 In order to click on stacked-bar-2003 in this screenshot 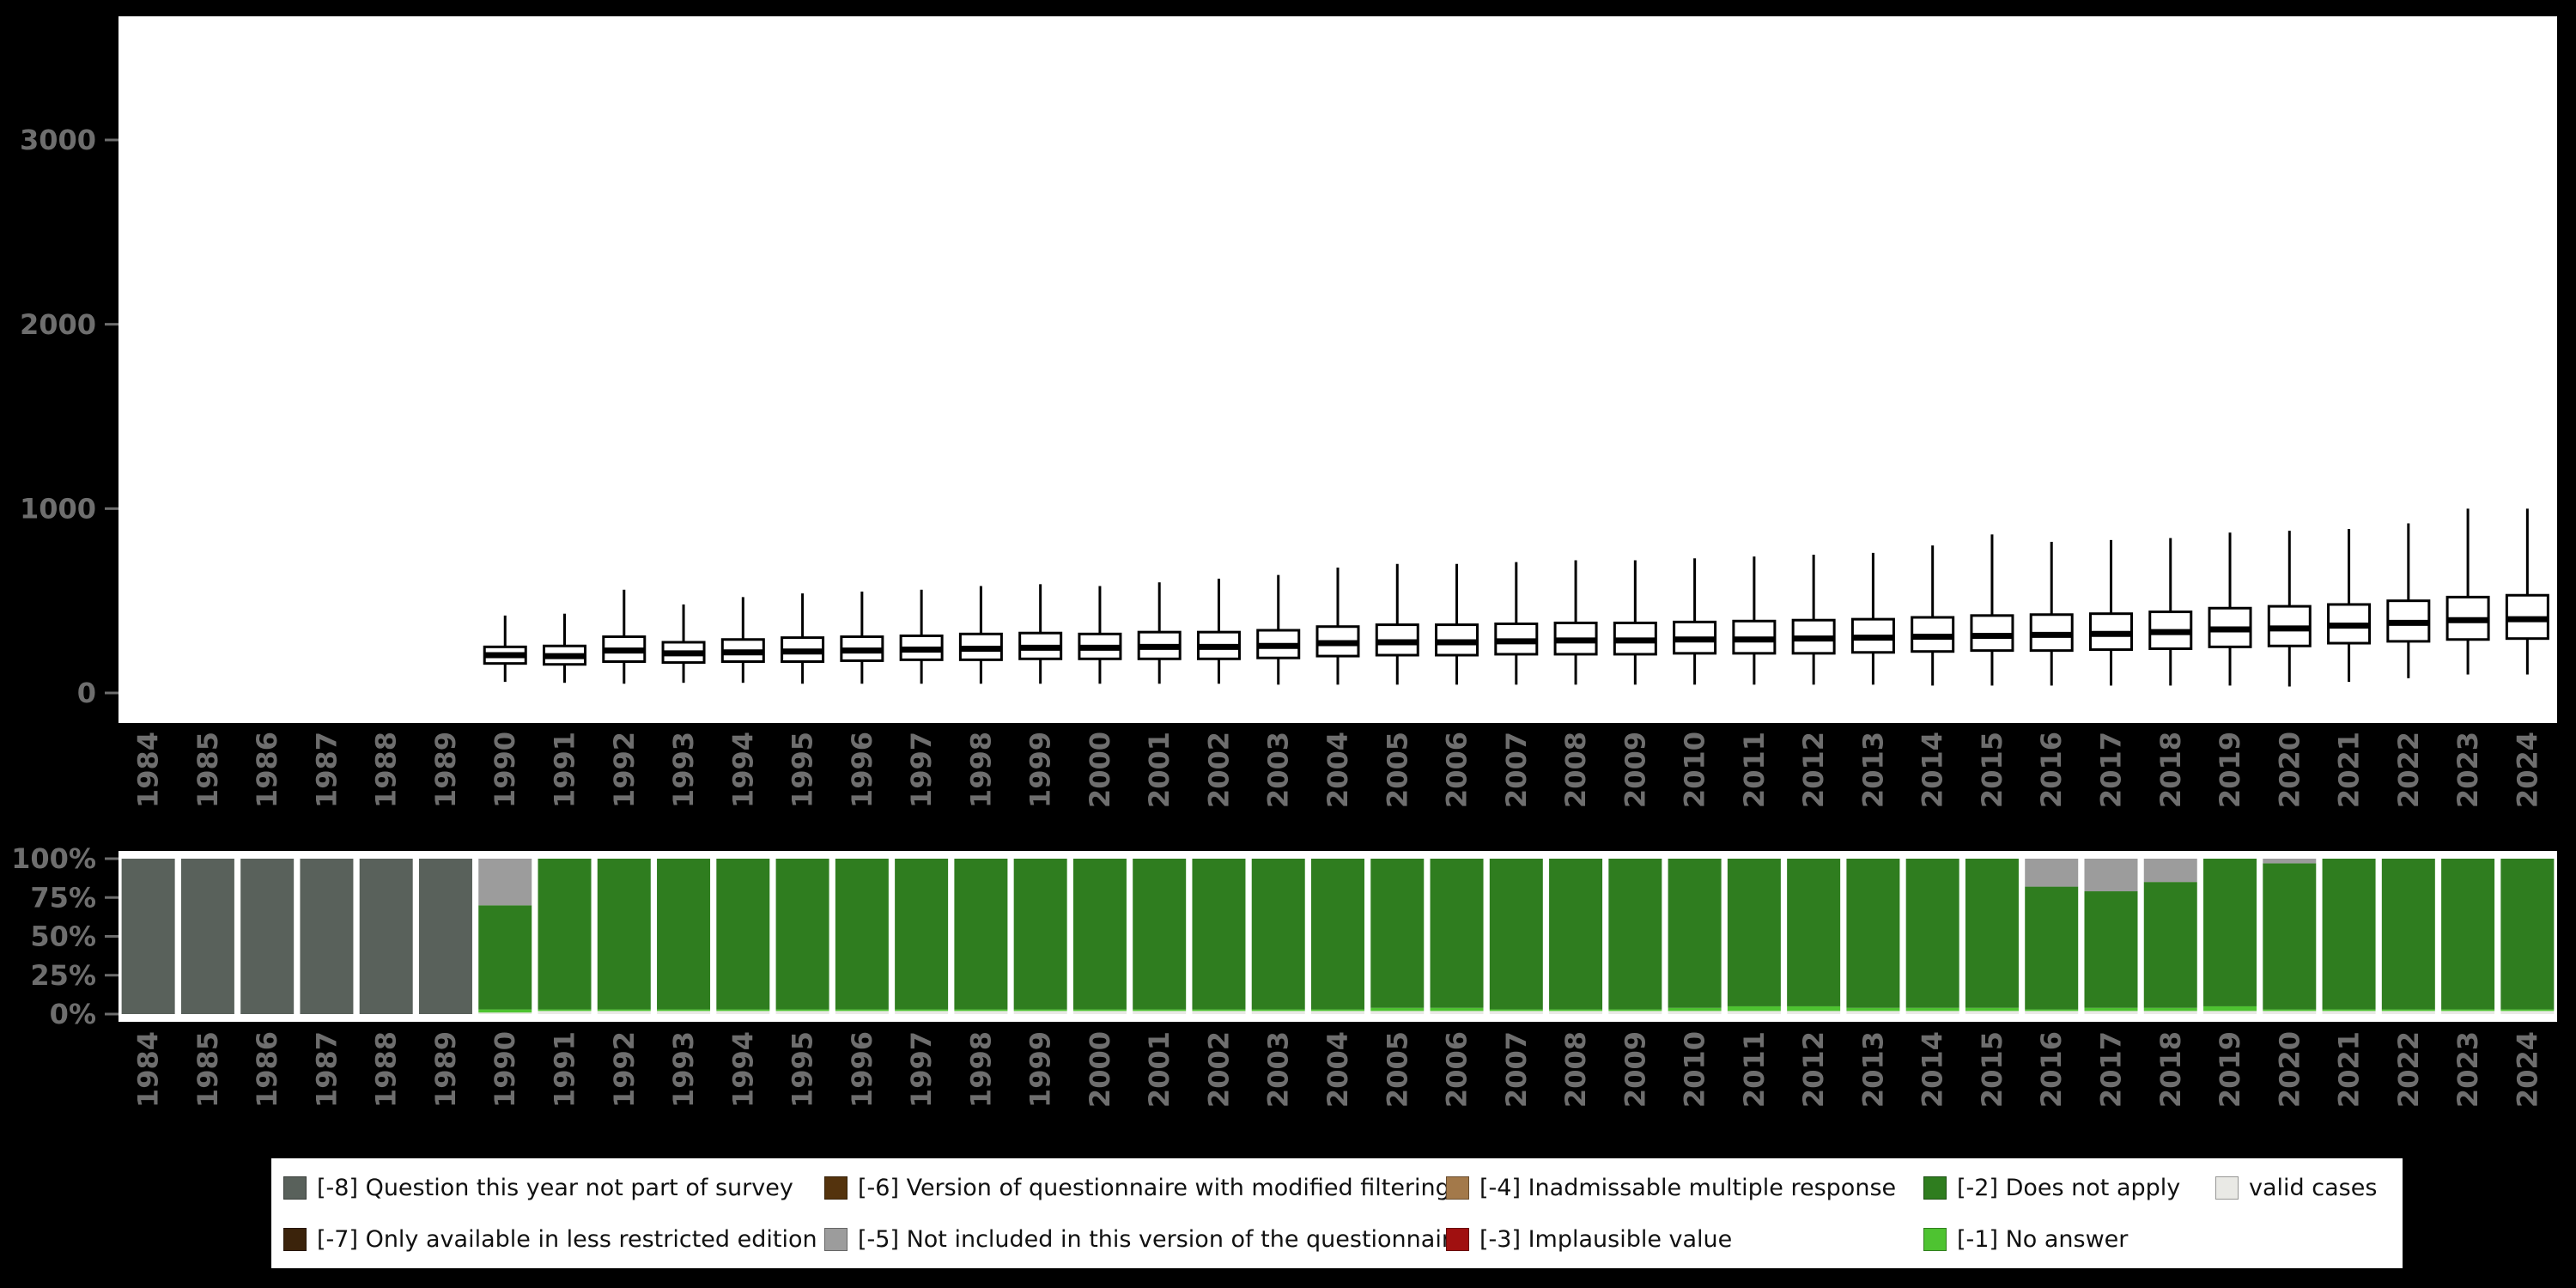, I will do `click(1278, 936)`.